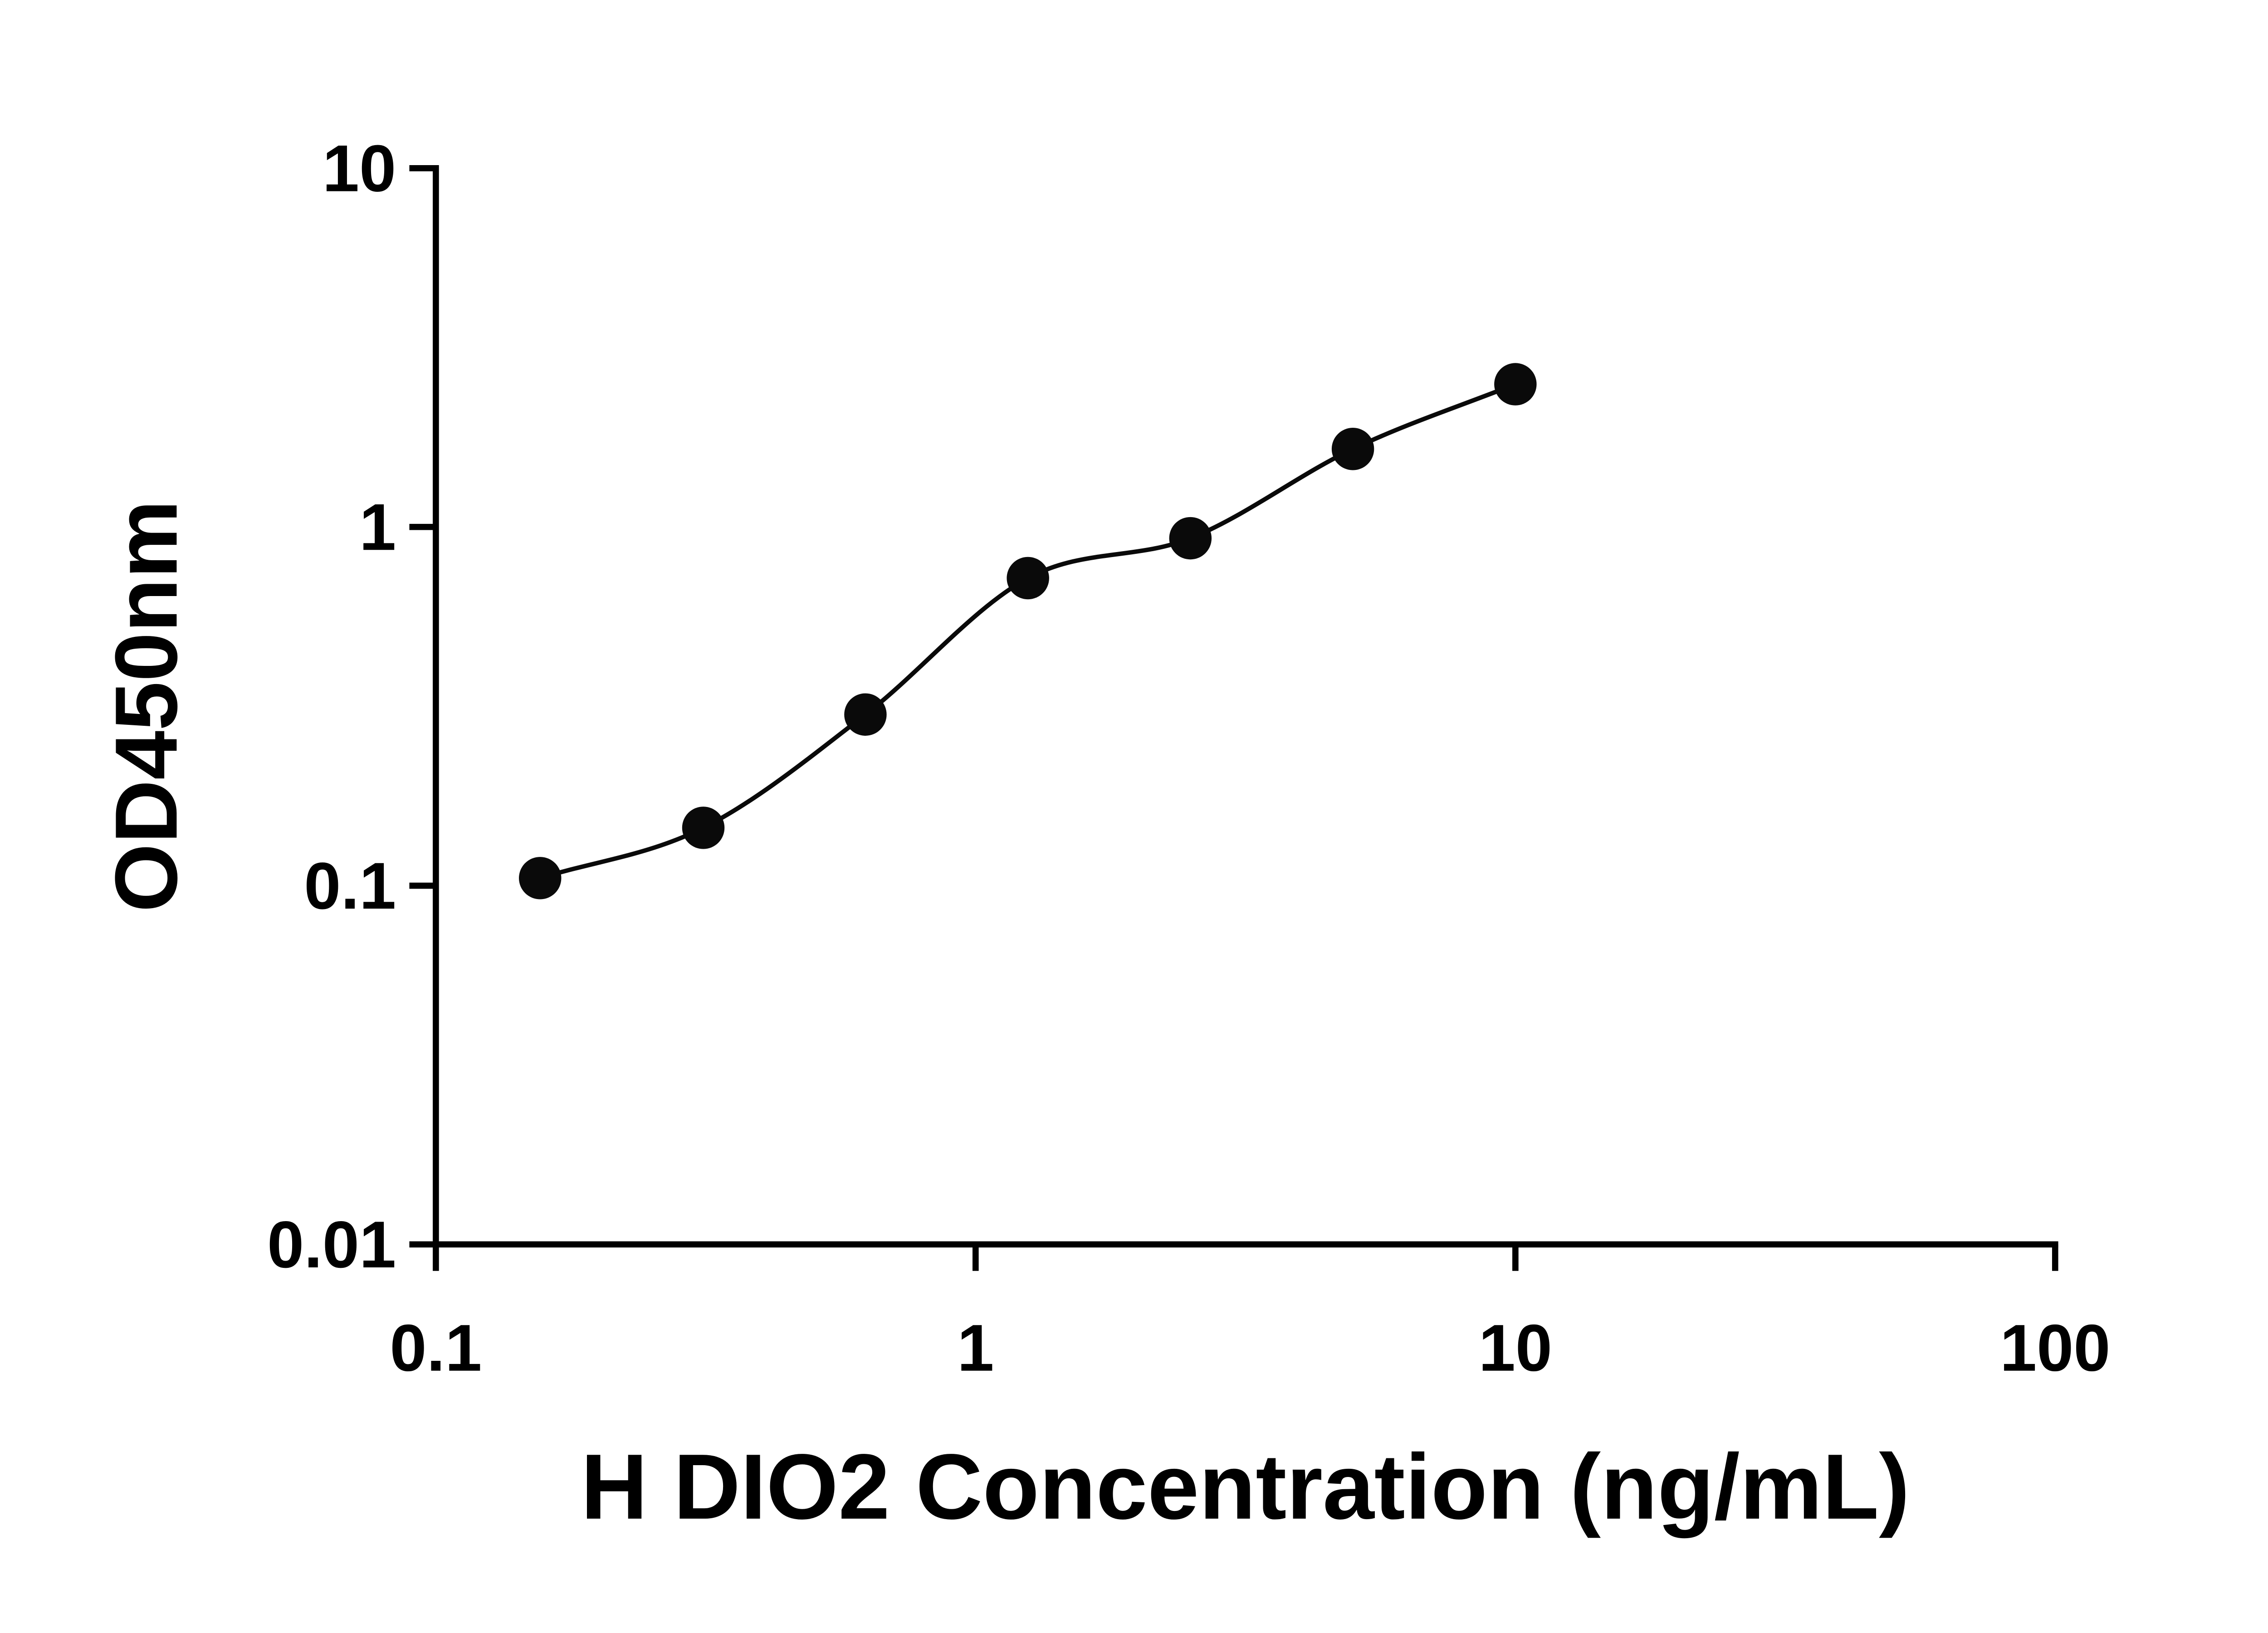  I want to click on y-tick-label-0.1: 0.1, so click(350, 886).